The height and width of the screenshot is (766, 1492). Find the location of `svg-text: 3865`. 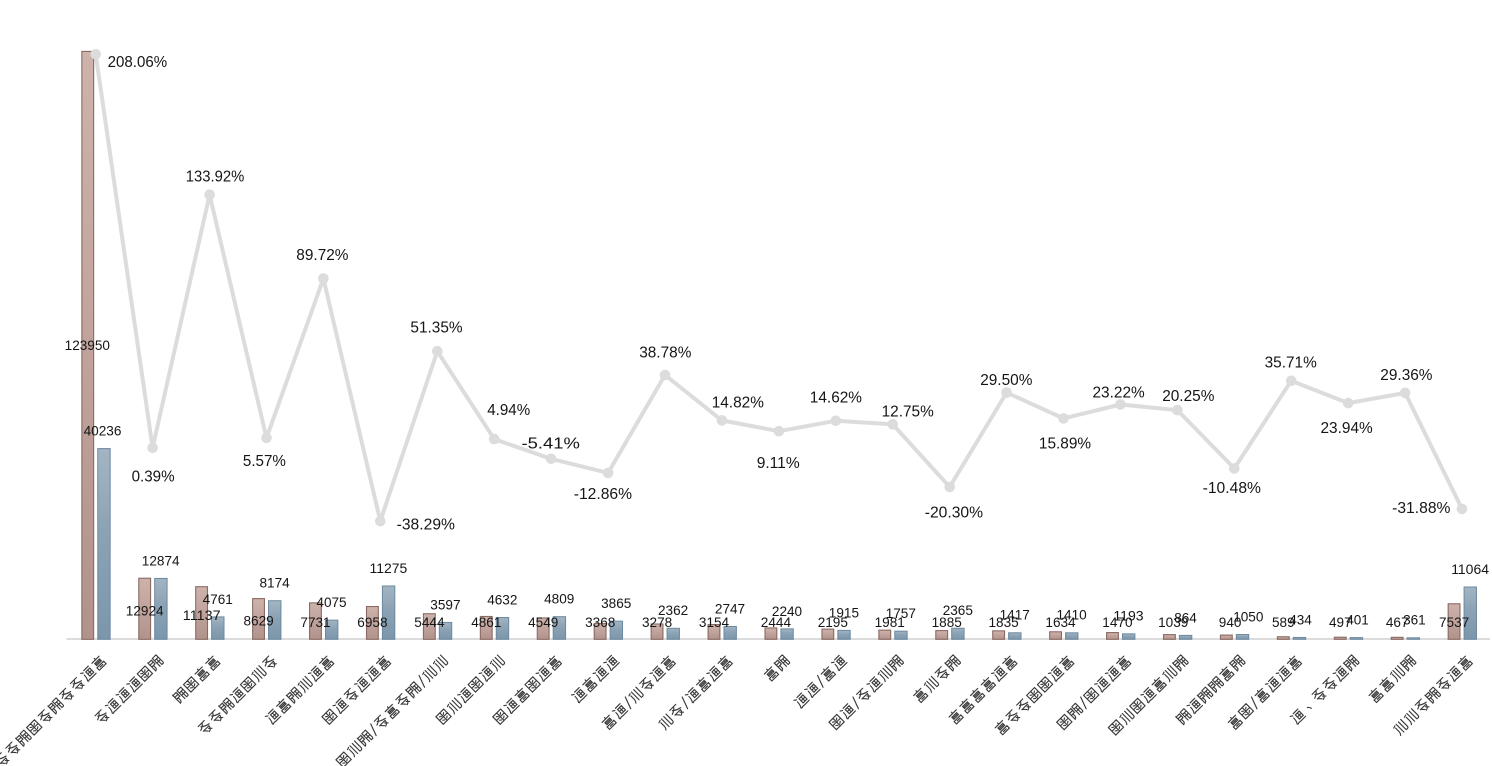

svg-text: 3865 is located at coordinates (616, 604).